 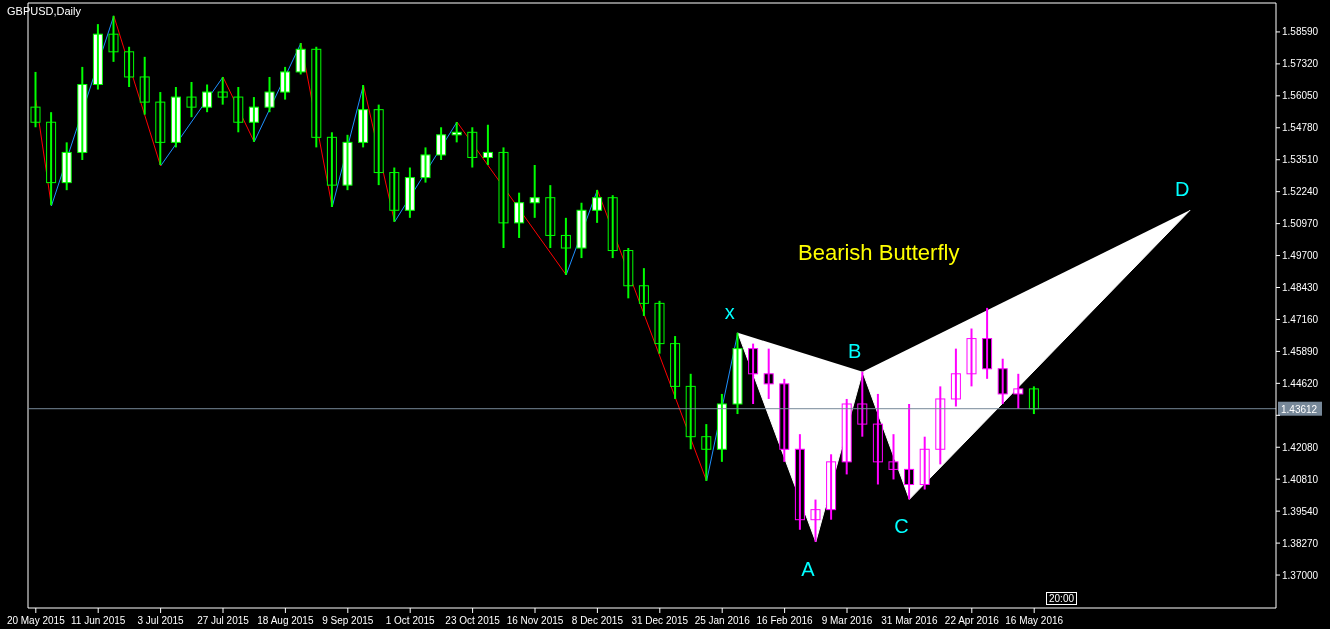 What do you see at coordinates (879, 253) in the screenshot?
I see `annotation: Bearish Butterfly` at bounding box center [879, 253].